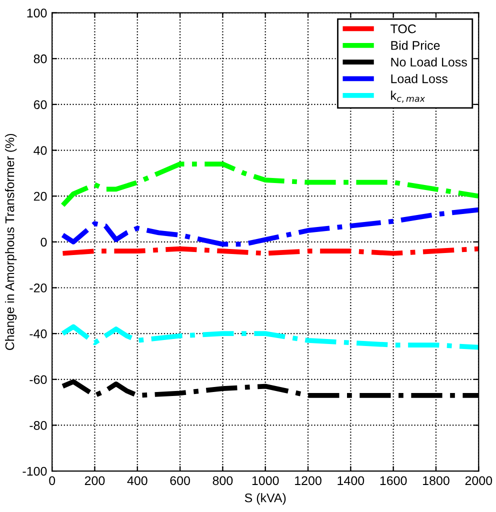  Describe the element at coordinates (10, 242) in the screenshot. I see `y-axis-title: Change in Amorphous Transformer (%)` at that location.